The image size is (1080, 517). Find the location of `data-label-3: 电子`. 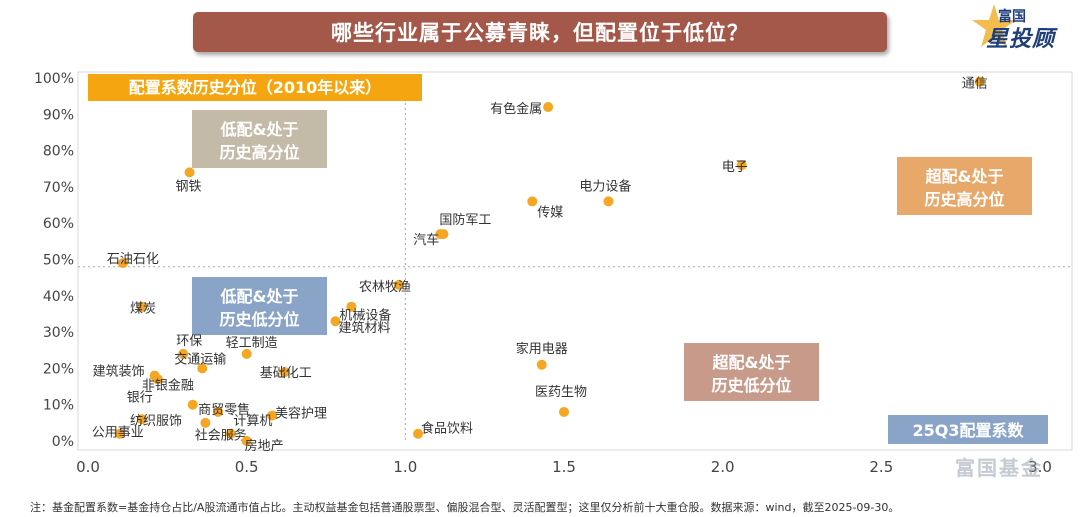

data-label-3: 电子 is located at coordinates (735, 167).